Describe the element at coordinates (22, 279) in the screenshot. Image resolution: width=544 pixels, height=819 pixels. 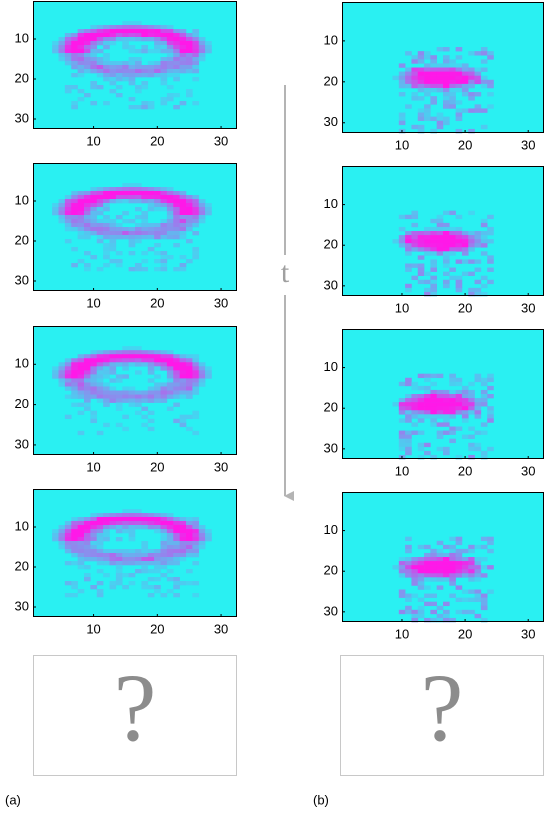
I see `y-tick-label: 30` at that location.